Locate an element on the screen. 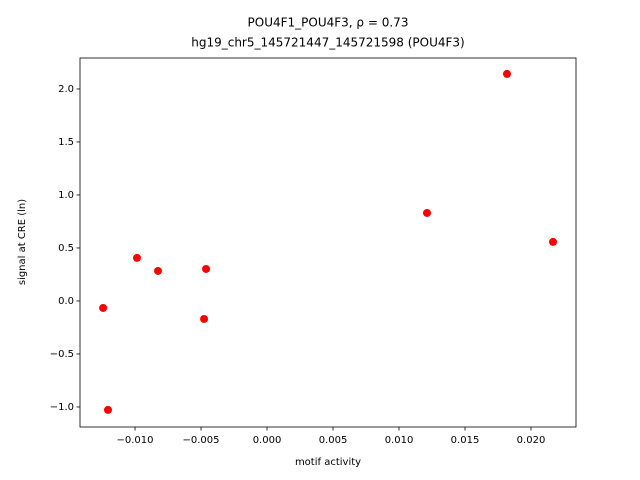  chart-title: POU4F1_POU4F3, ρ = 0.73 is located at coordinates (328, 23).